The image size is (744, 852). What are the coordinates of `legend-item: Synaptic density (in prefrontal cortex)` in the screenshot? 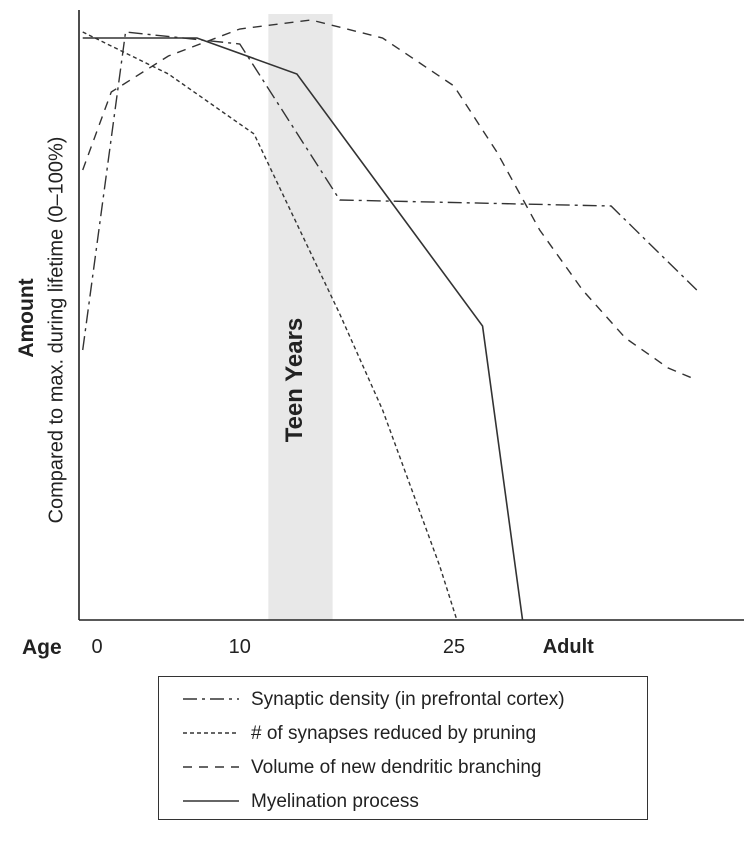 It's located at (403, 700).